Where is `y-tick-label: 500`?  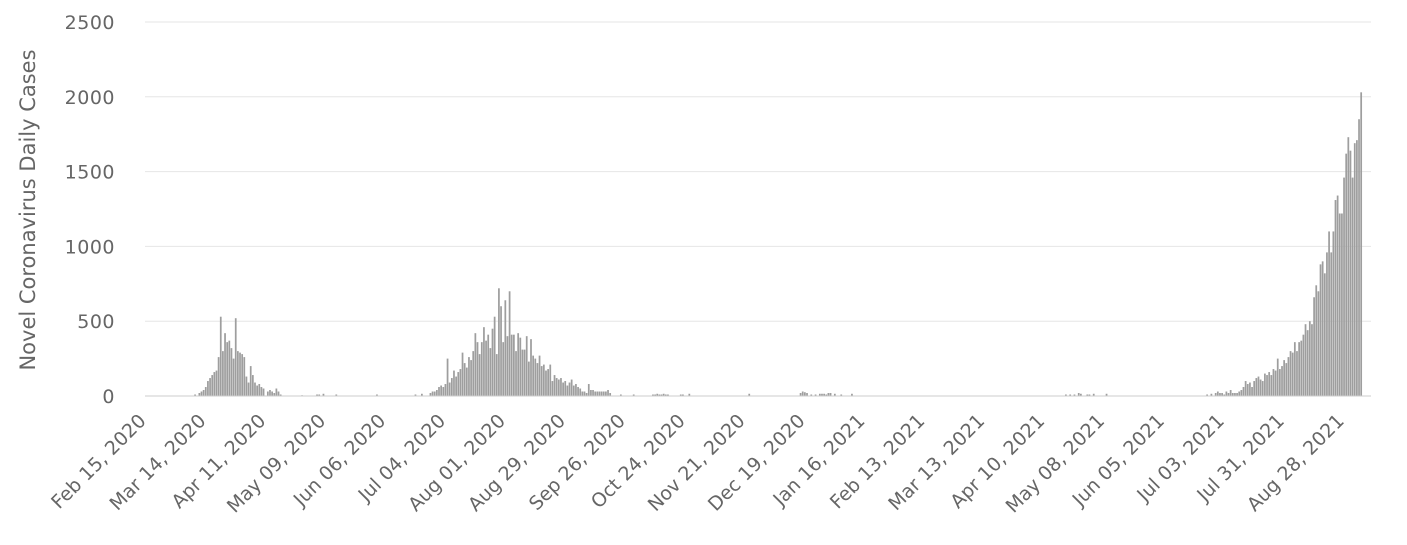
y-tick-label: 500 is located at coordinates (96, 322).